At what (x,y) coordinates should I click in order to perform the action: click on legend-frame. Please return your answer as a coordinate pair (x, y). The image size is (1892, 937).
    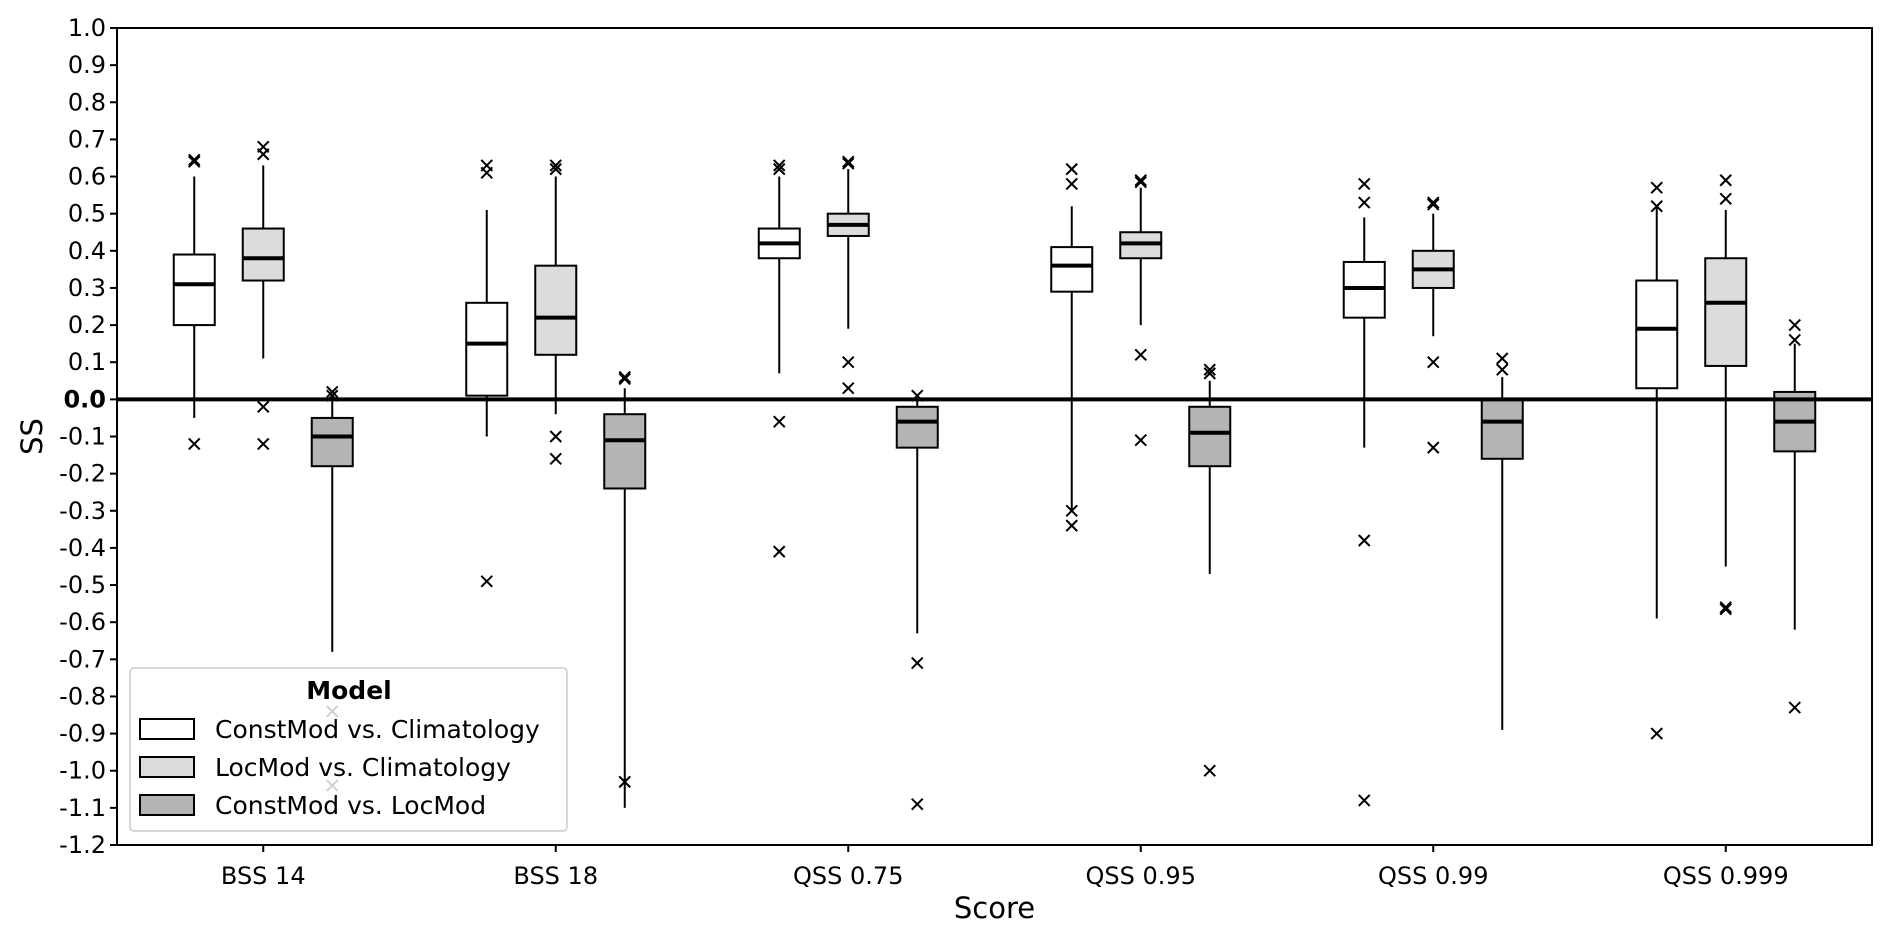
    Looking at the image, I should click on (348, 749).